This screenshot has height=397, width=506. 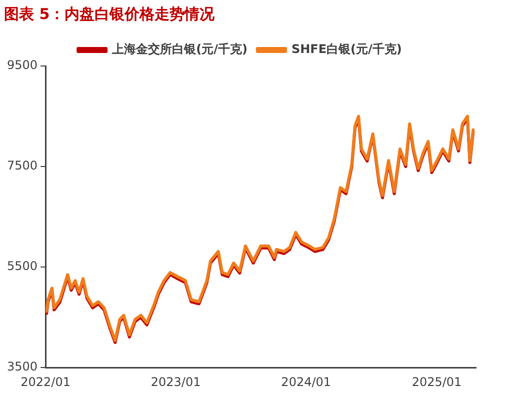 I want to click on x-tick-label: 2024/01, so click(x=306, y=381).